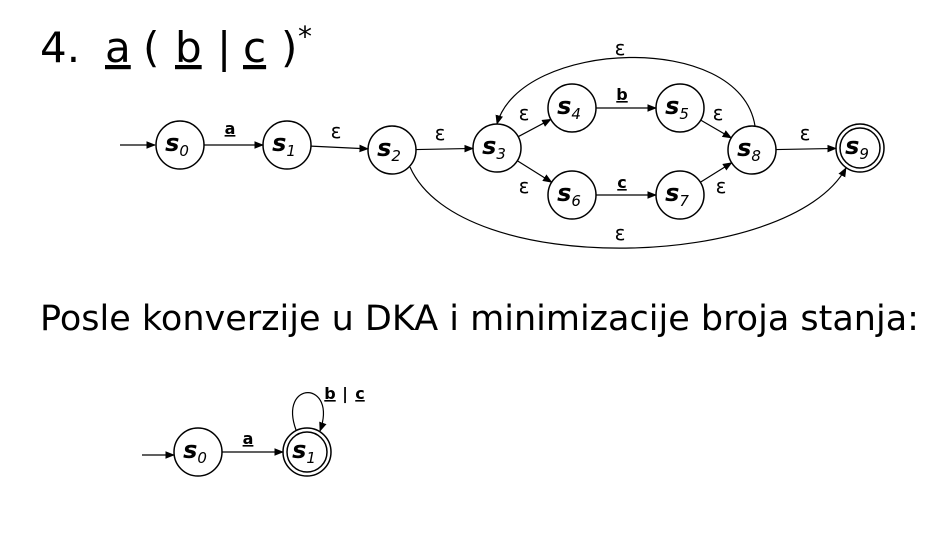 The width and height of the screenshot is (951, 536). I want to click on state-index: 2, so click(396, 156).